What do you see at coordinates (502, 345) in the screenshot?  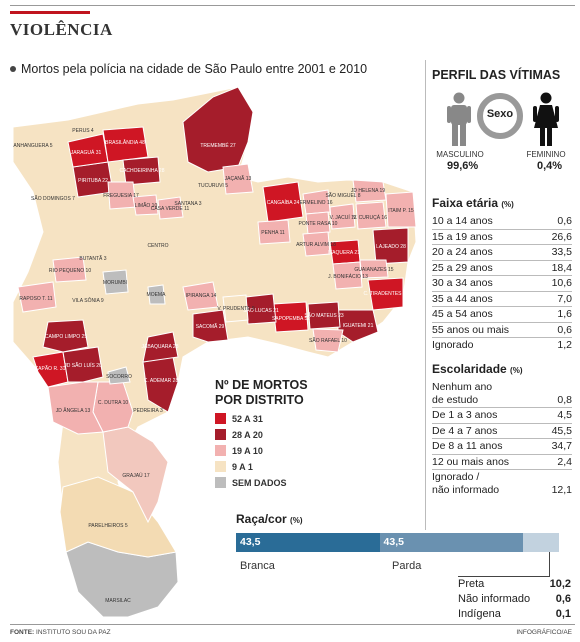 I see `table-row: Ignorado 1,2` at bounding box center [502, 345].